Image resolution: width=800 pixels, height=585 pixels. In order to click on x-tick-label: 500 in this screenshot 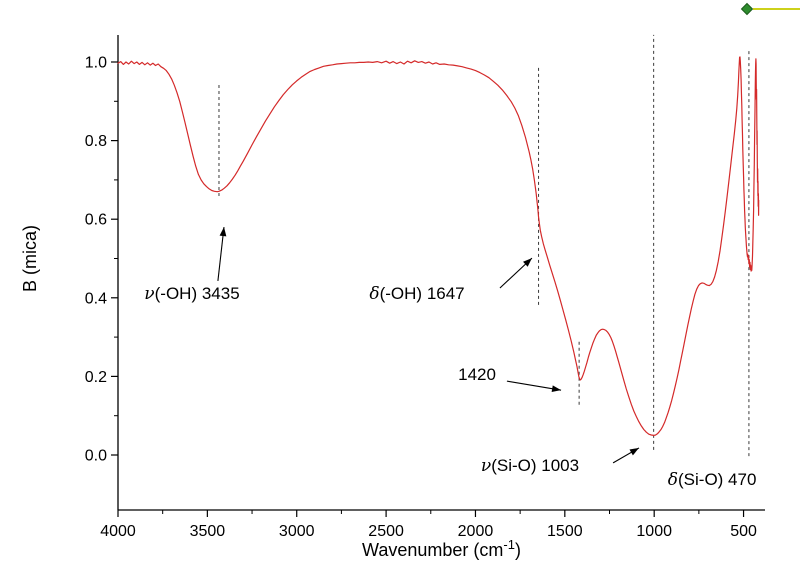, I will do `click(743, 531)`.